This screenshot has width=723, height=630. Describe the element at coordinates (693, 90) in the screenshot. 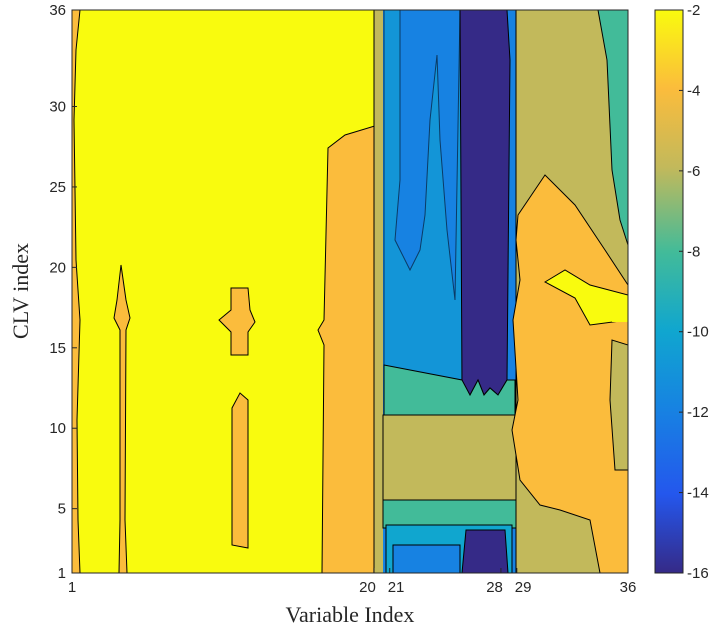

I see `colorbar-tick-label: -4` at that location.